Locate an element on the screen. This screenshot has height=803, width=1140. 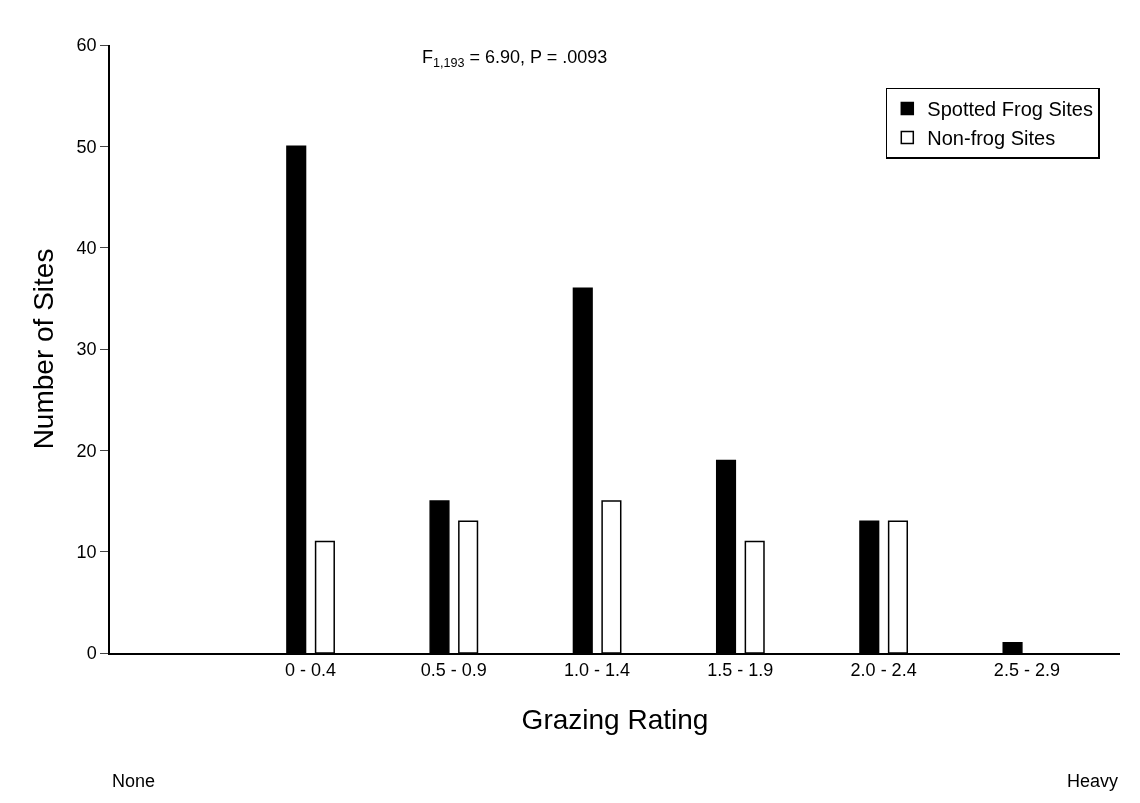
x-axis-title: Grazing Rating is located at coordinates (615, 719).